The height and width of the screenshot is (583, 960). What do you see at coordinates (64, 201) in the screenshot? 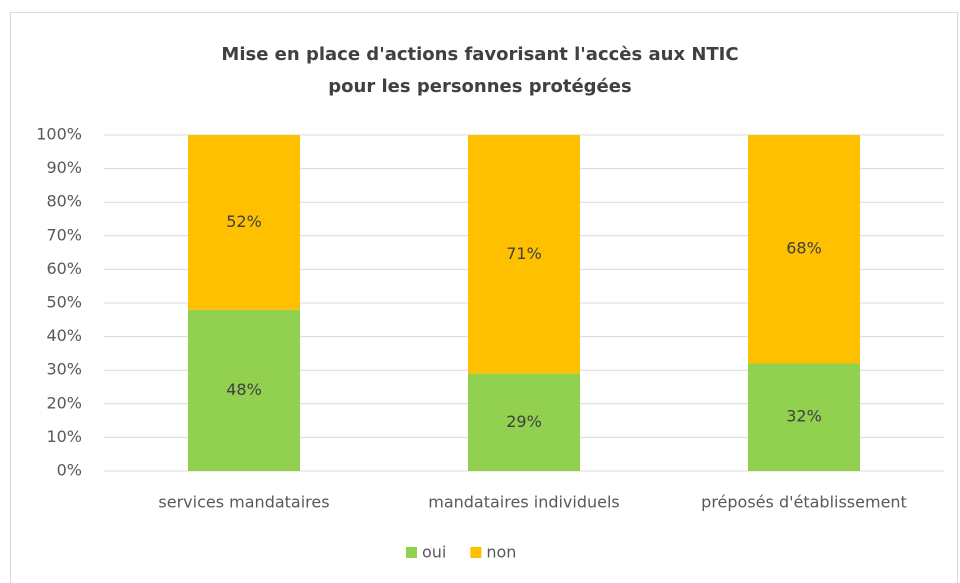
I see `y-tick-label: 80%` at bounding box center [64, 201].